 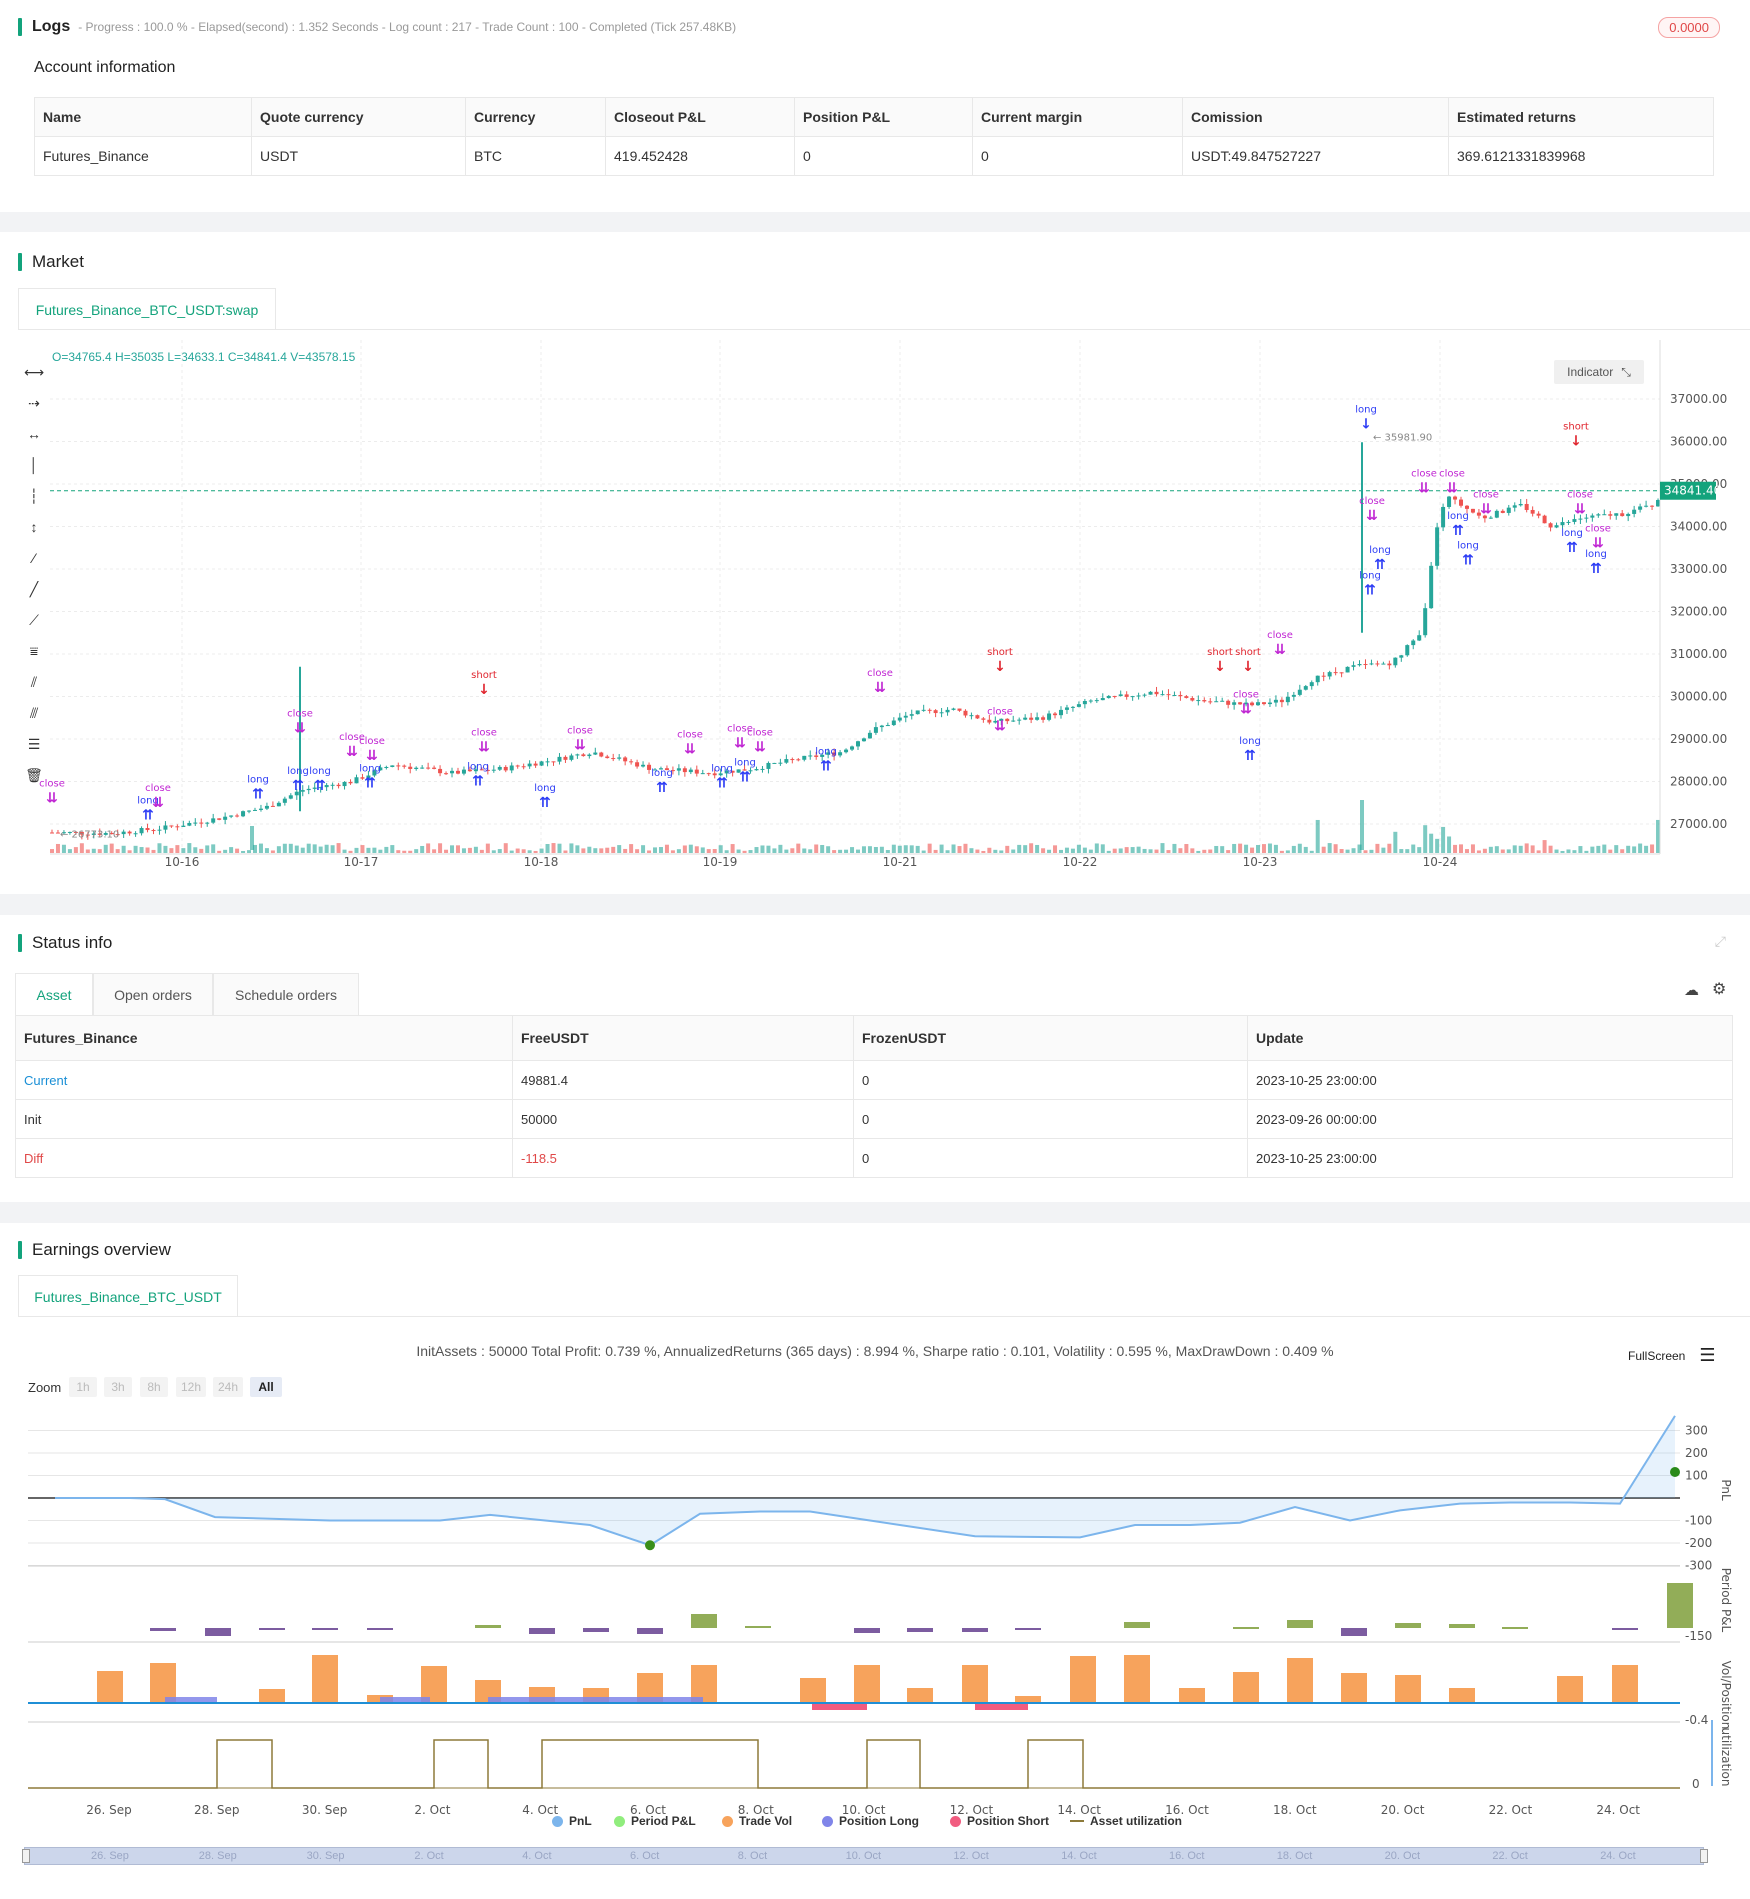 What do you see at coordinates (34, 682) in the screenshot?
I see `parallel-channel-icon: ⫽` at bounding box center [34, 682].